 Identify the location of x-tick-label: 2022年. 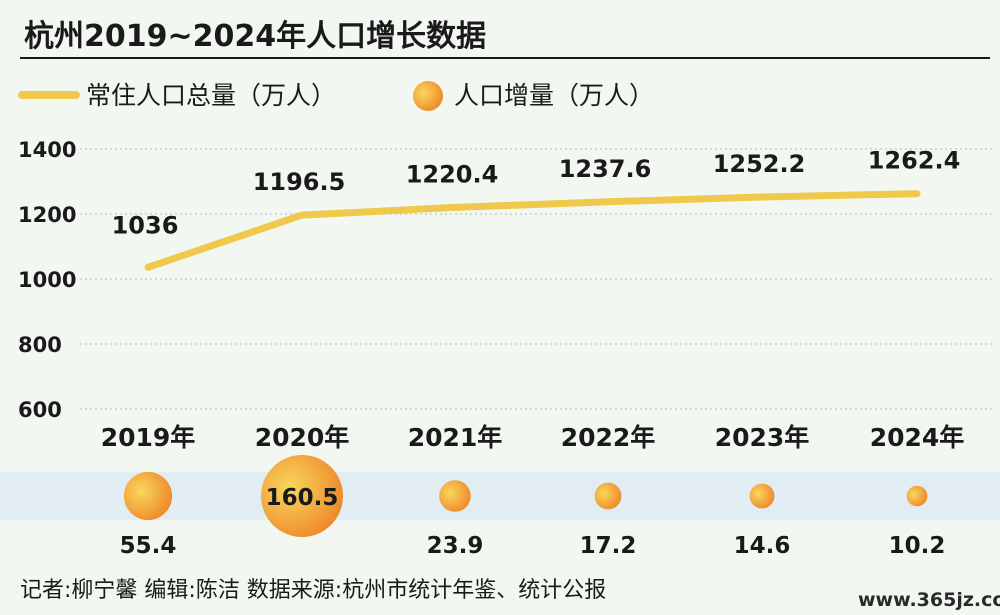
(608, 437).